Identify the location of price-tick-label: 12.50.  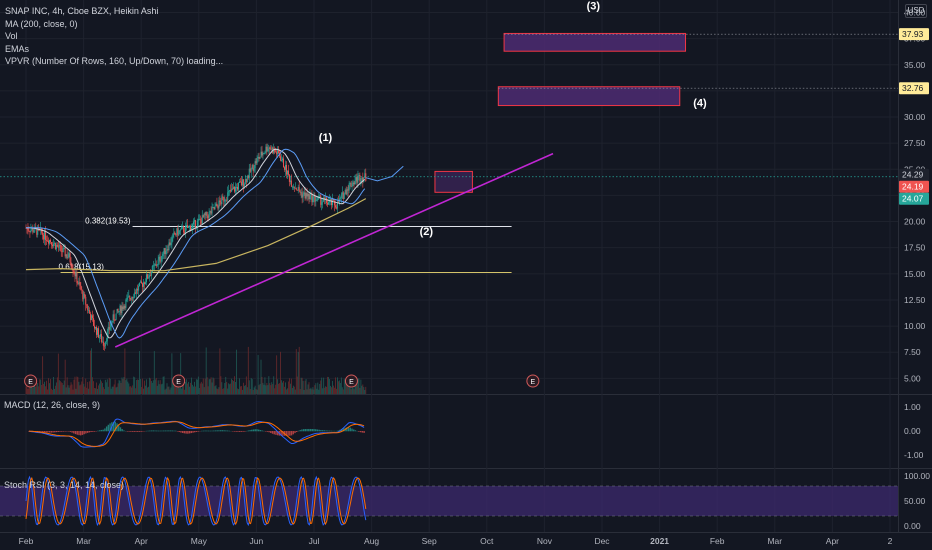
(915, 300).